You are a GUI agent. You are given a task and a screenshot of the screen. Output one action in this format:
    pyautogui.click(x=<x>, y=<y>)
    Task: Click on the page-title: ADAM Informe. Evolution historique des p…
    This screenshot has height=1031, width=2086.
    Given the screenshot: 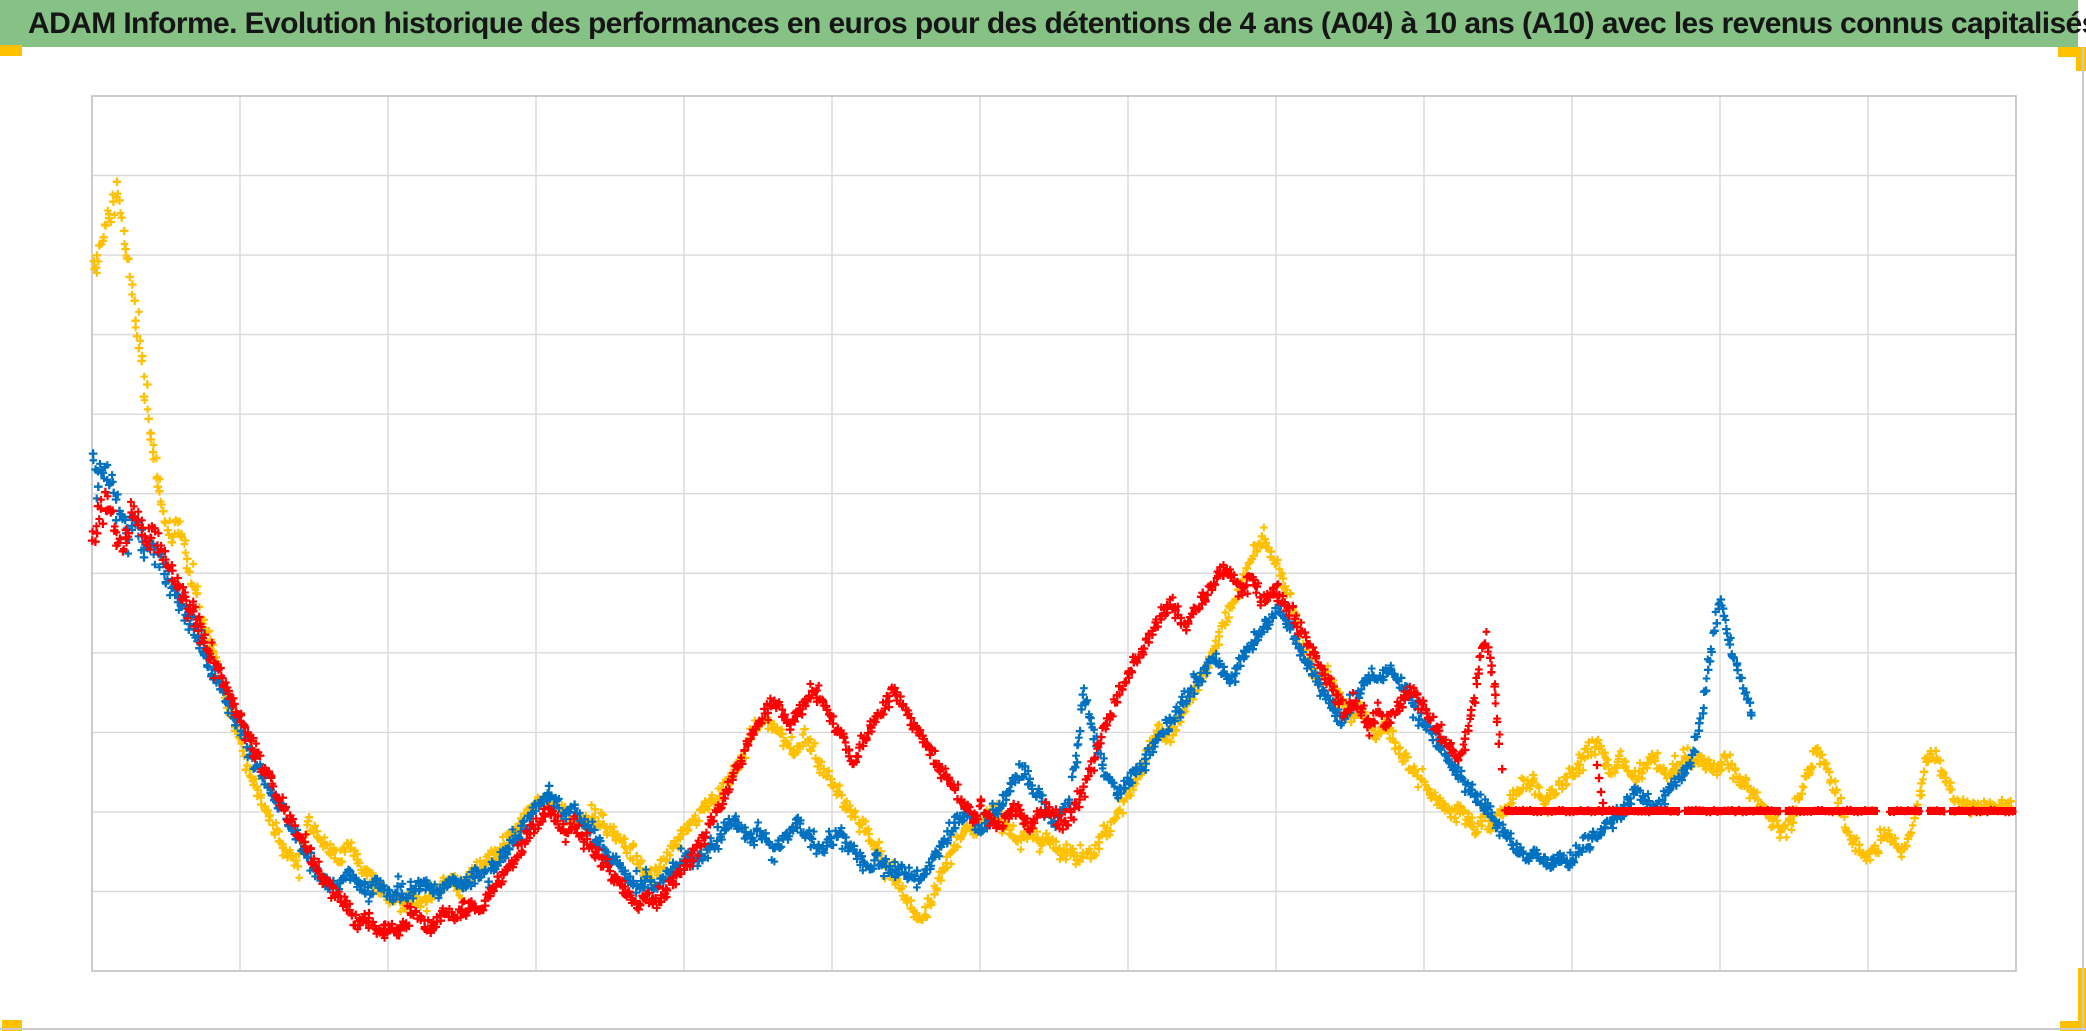 What is the action you would take?
    pyautogui.click(x=1057, y=23)
    